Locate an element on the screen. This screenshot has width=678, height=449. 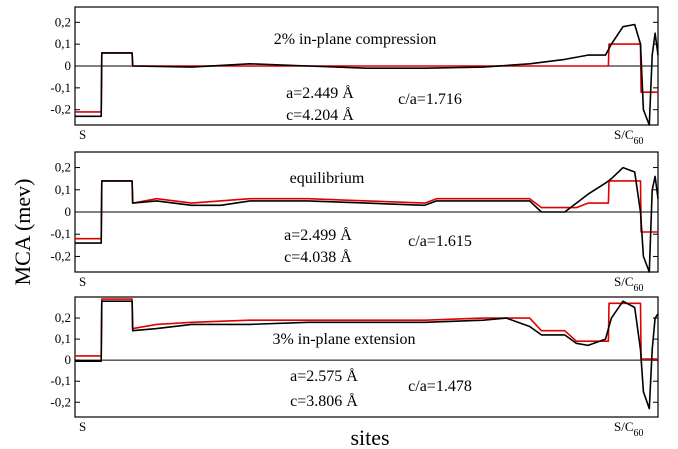
lattice-a-label: a=2.449 Å is located at coordinates (320, 93).